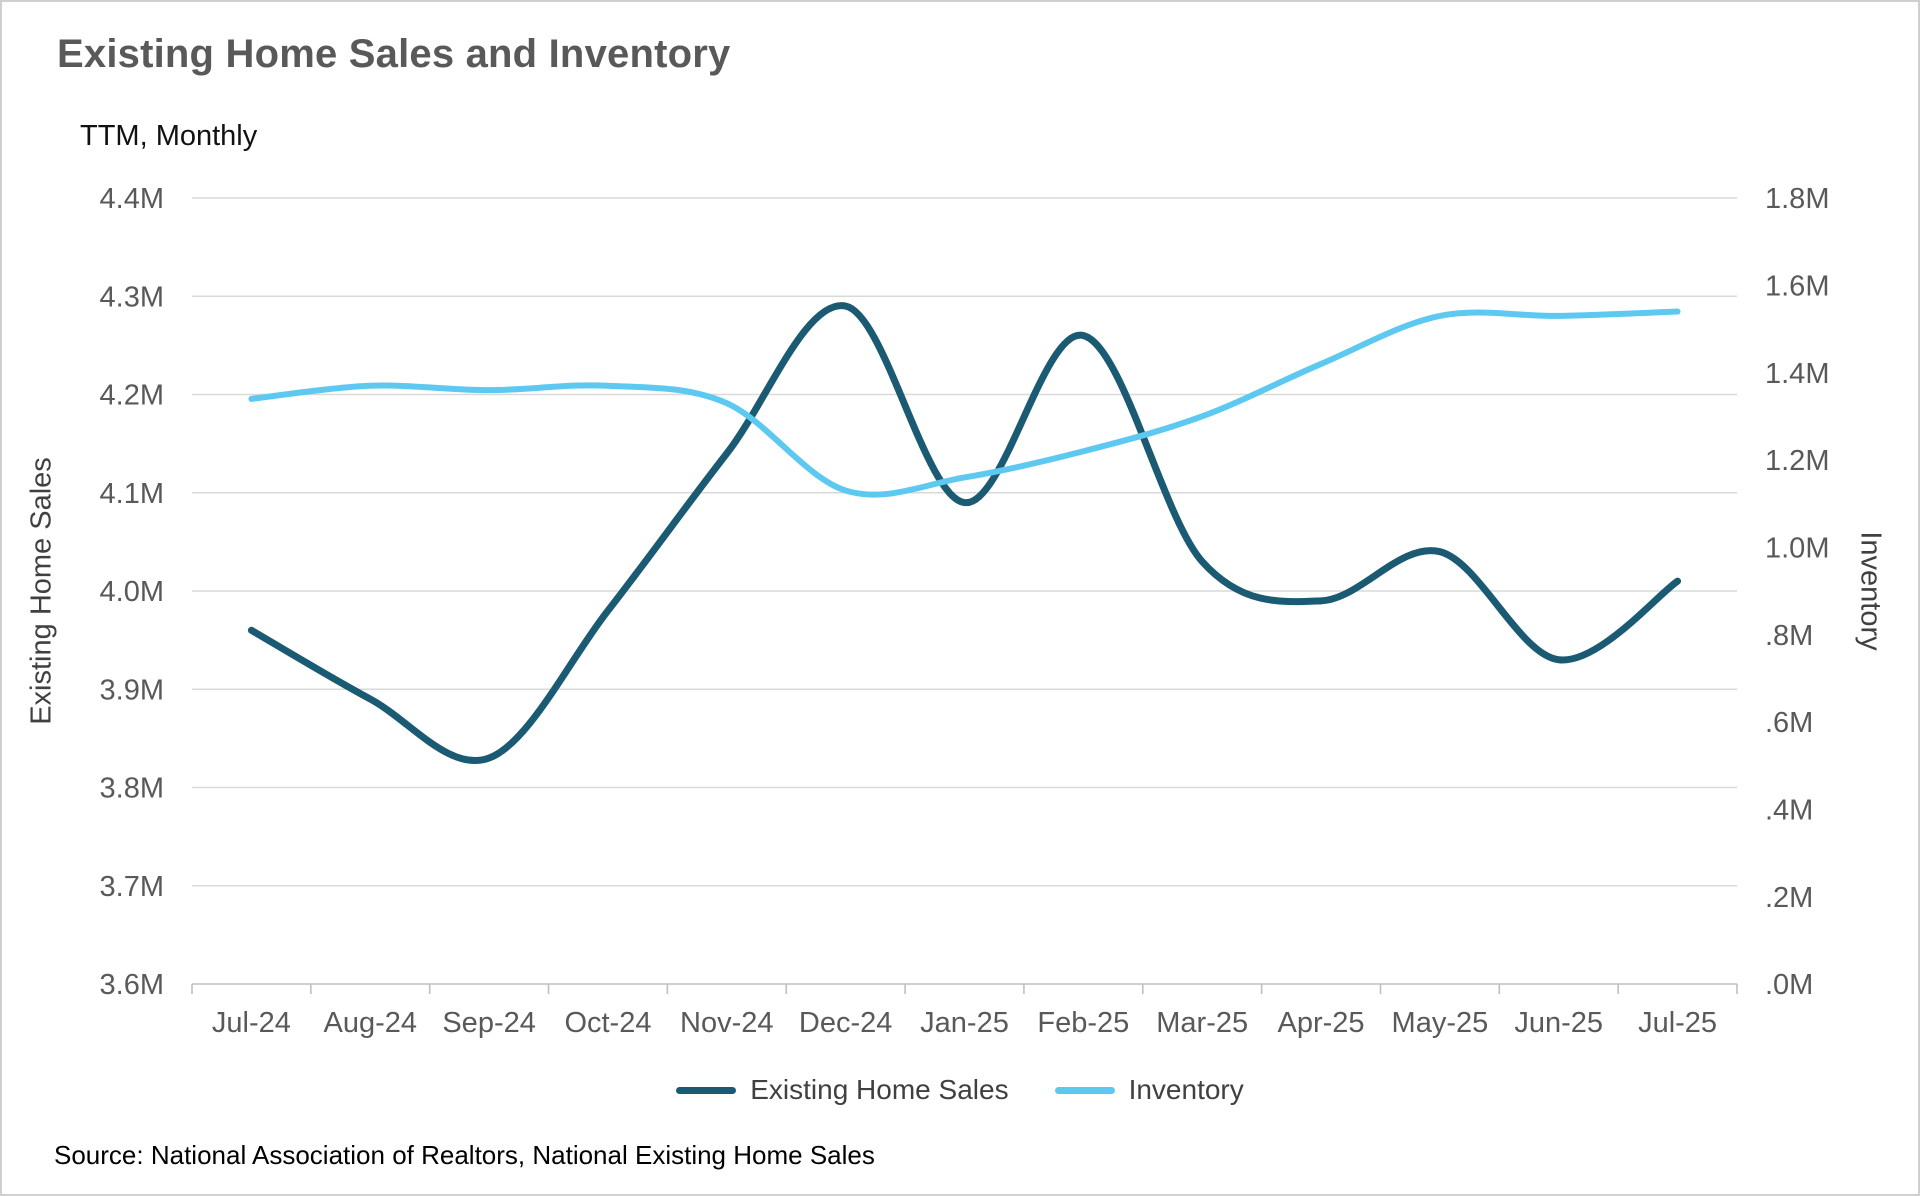 Image resolution: width=1920 pixels, height=1196 pixels. I want to click on x-axis-label: Jul-25, so click(1677, 1023).